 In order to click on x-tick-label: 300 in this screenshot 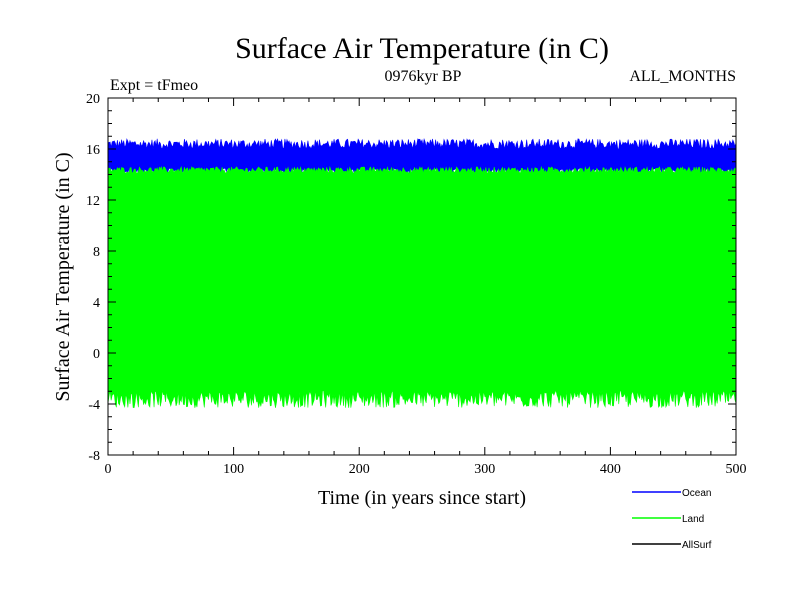, I will do `click(484, 469)`.